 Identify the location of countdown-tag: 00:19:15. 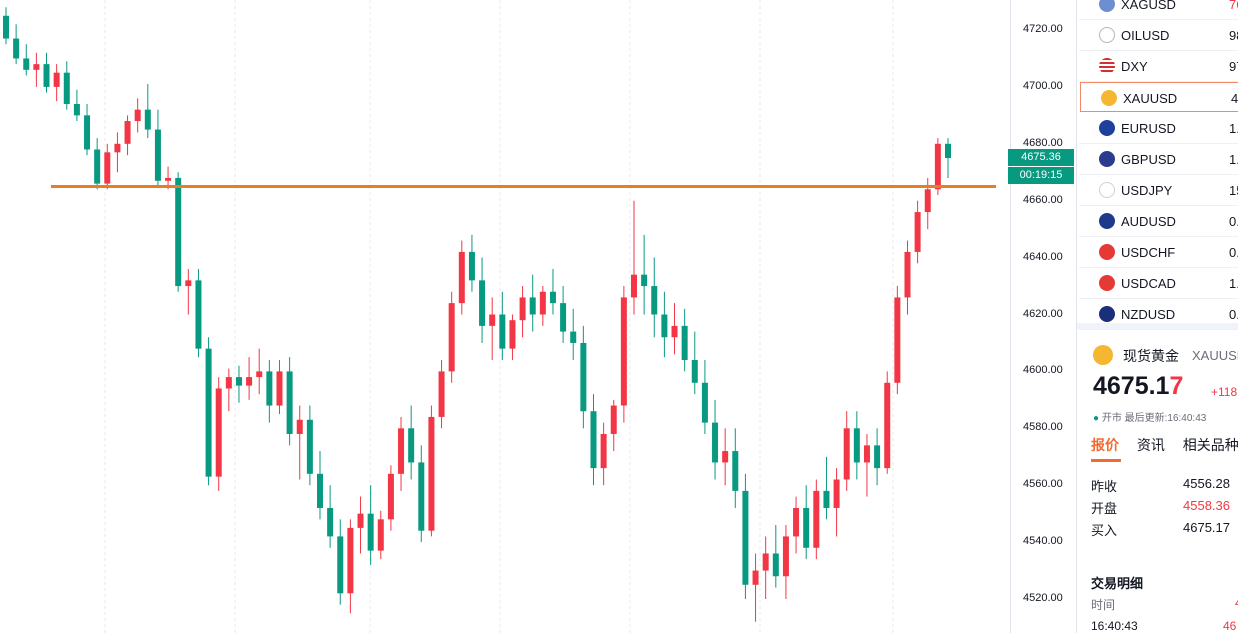
(1041, 175).